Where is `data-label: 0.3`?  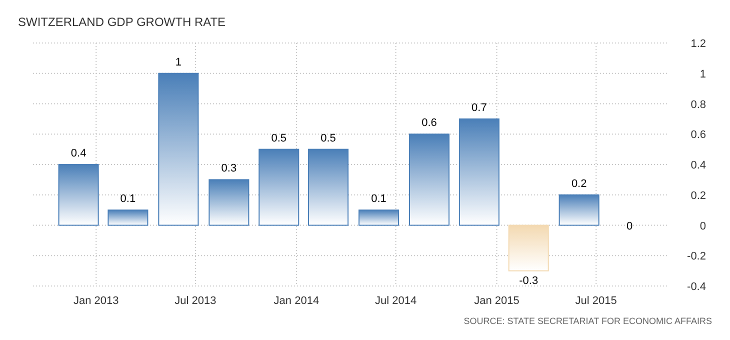 data-label: 0.3 is located at coordinates (229, 168).